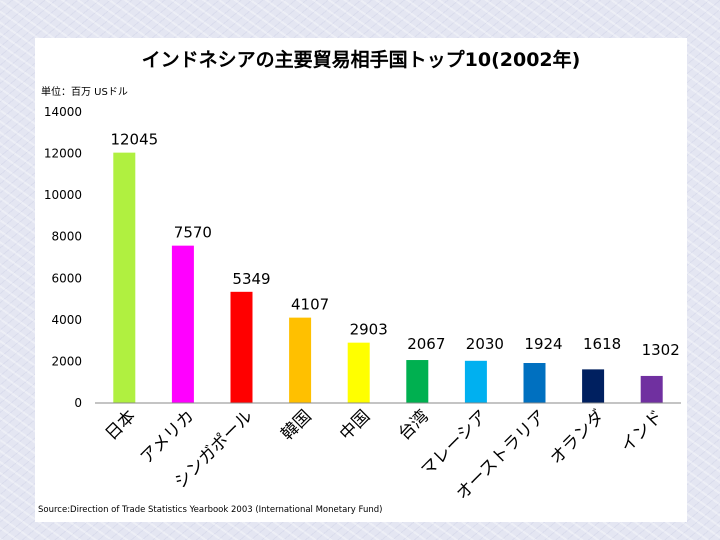  I want to click on chart-title: インドネシアの主要貿易相手国トップ10(2002年), so click(361, 59).